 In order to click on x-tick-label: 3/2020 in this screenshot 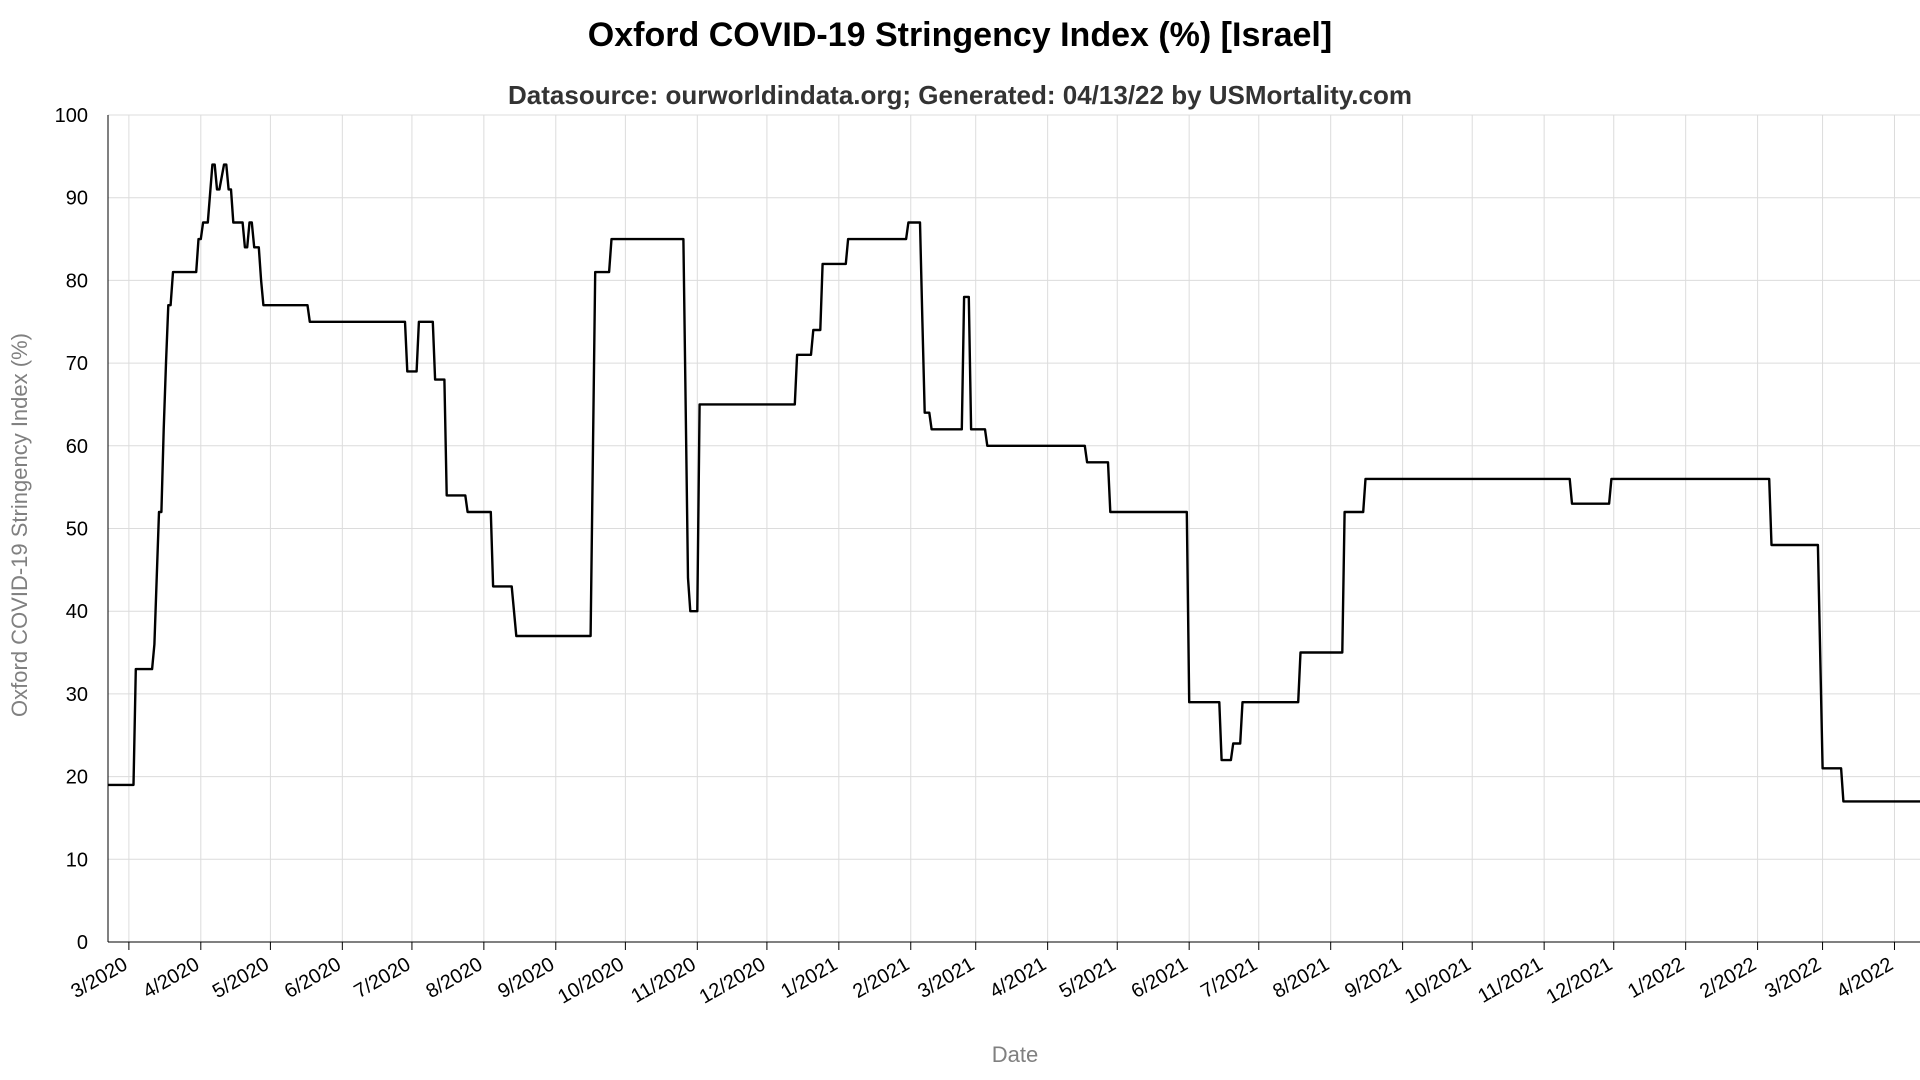, I will do `click(99, 978)`.